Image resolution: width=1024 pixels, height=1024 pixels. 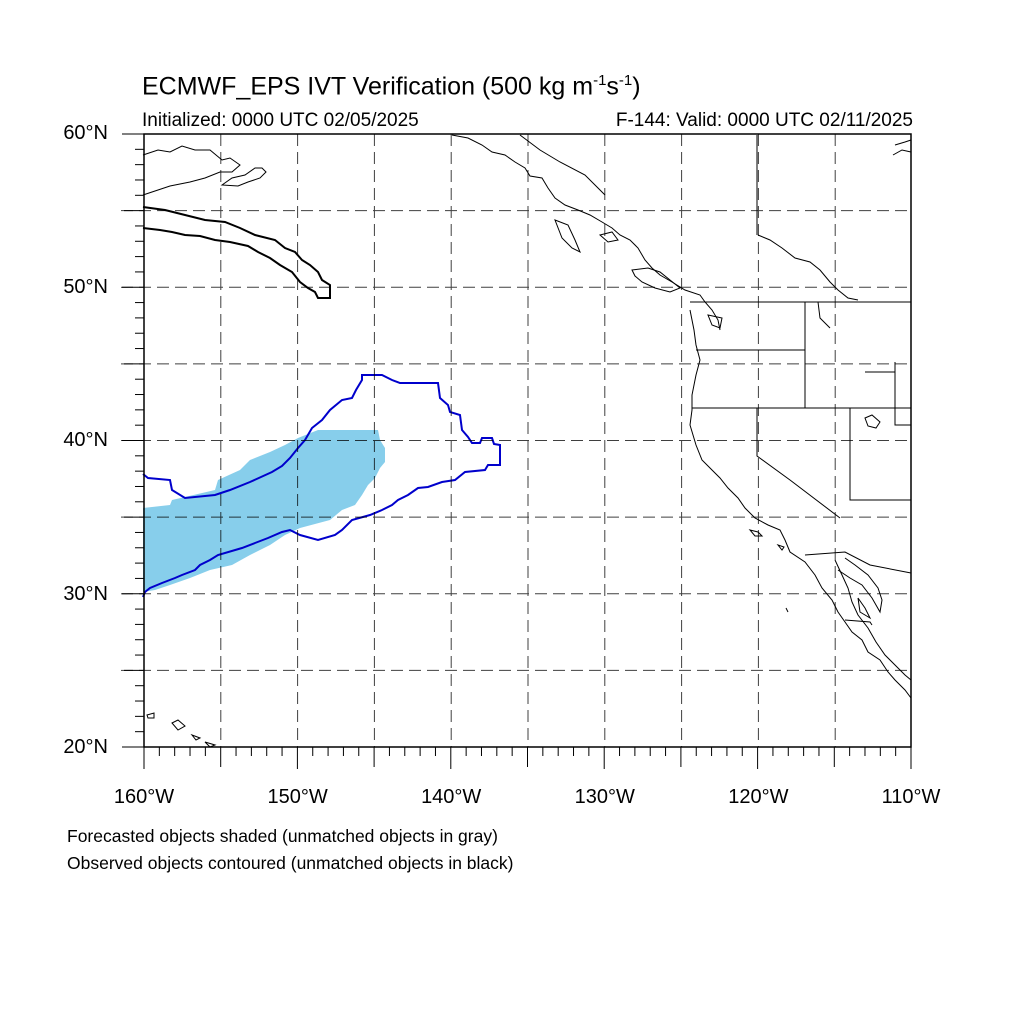 What do you see at coordinates (280, 120) in the screenshot?
I see `init-time-label: Initialized: 0000 UTC 02/05/2025` at bounding box center [280, 120].